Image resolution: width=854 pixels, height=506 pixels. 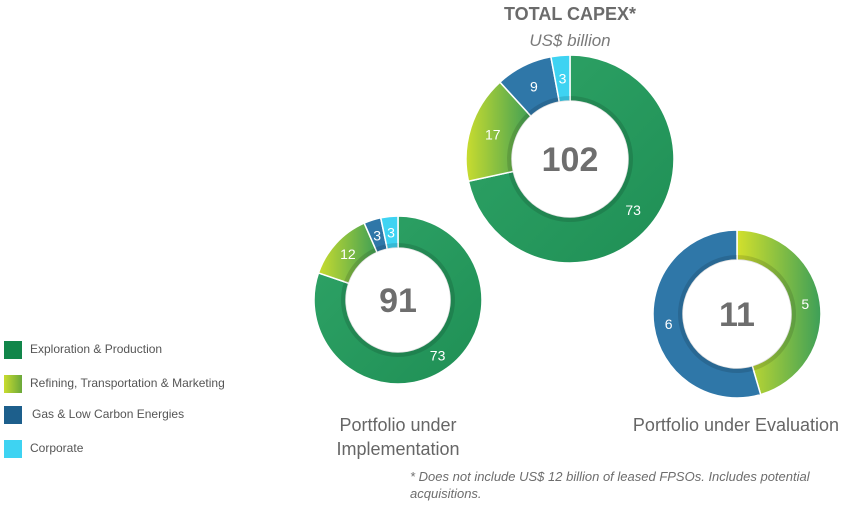 What do you see at coordinates (13, 415) in the screenshot?
I see `legend-swatch-gas` at bounding box center [13, 415].